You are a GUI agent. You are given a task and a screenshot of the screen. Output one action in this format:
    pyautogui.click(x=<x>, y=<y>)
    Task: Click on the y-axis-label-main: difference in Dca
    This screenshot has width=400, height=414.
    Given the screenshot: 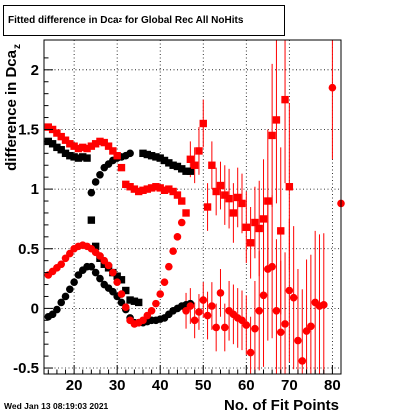 What is the action you would take?
    pyautogui.click(x=11, y=110)
    